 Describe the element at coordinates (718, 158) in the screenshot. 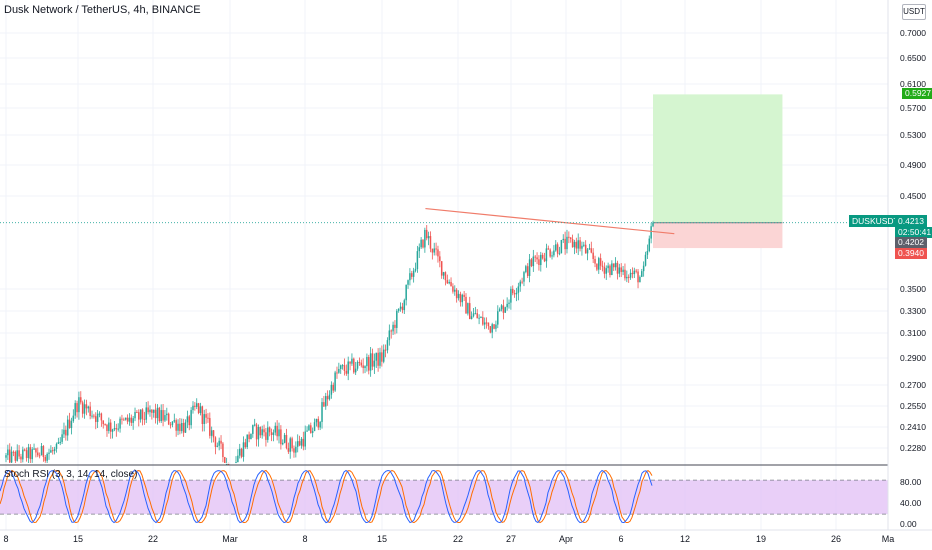

I see `target-zone` at that location.